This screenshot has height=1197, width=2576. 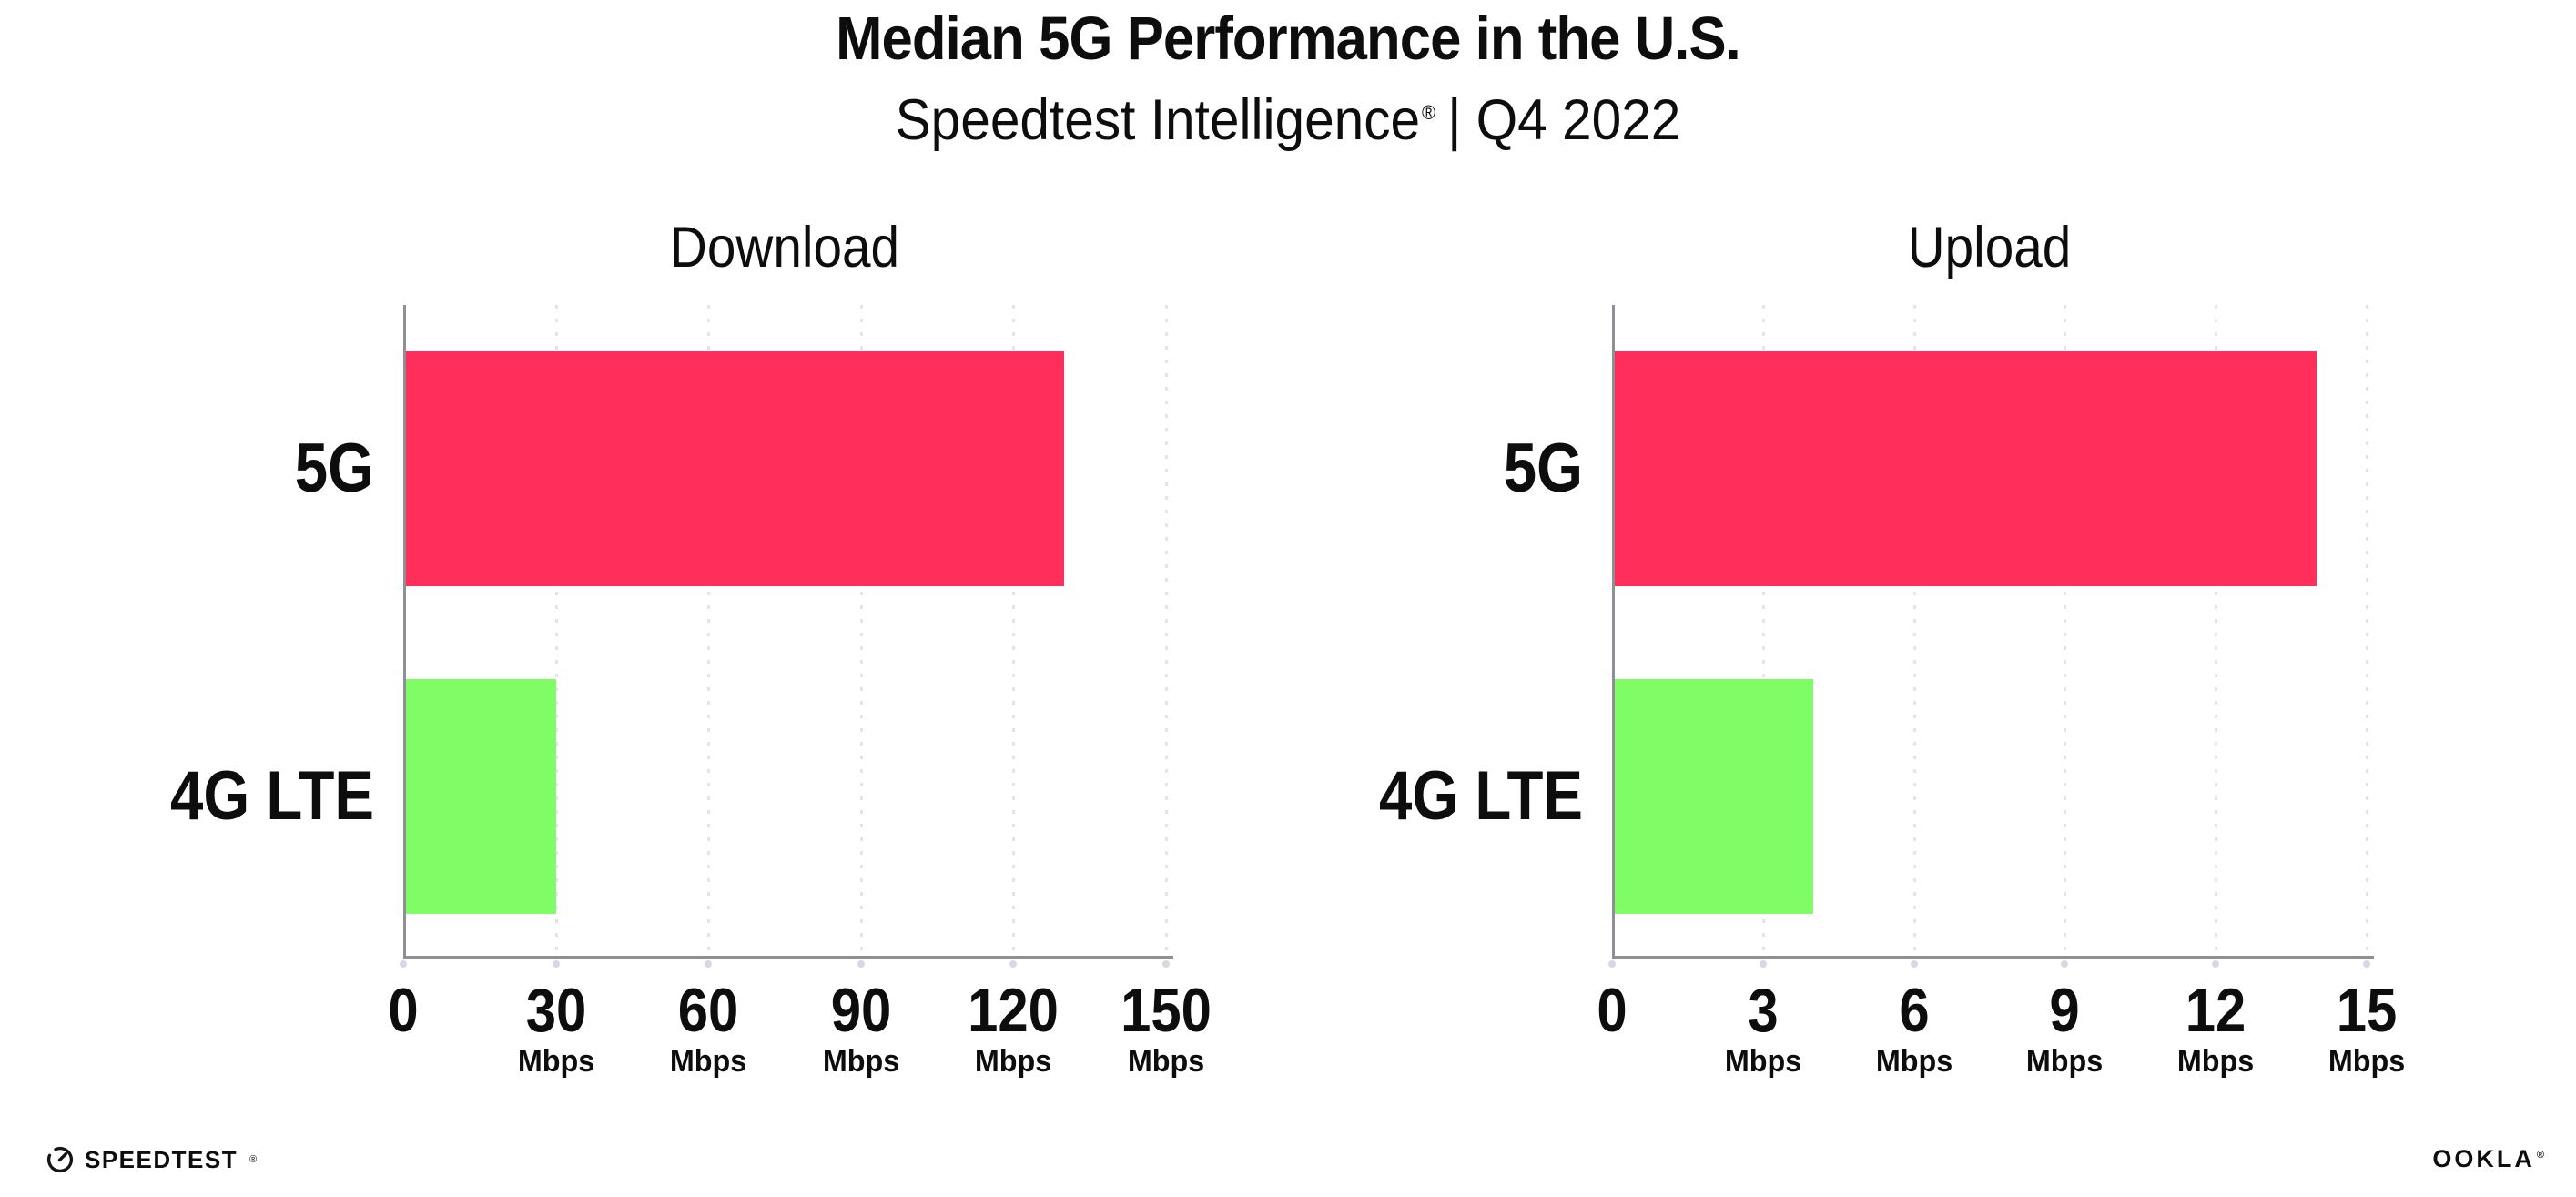 I want to click on tick-unit-9: Mbps, so click(x=2065, y=1062).